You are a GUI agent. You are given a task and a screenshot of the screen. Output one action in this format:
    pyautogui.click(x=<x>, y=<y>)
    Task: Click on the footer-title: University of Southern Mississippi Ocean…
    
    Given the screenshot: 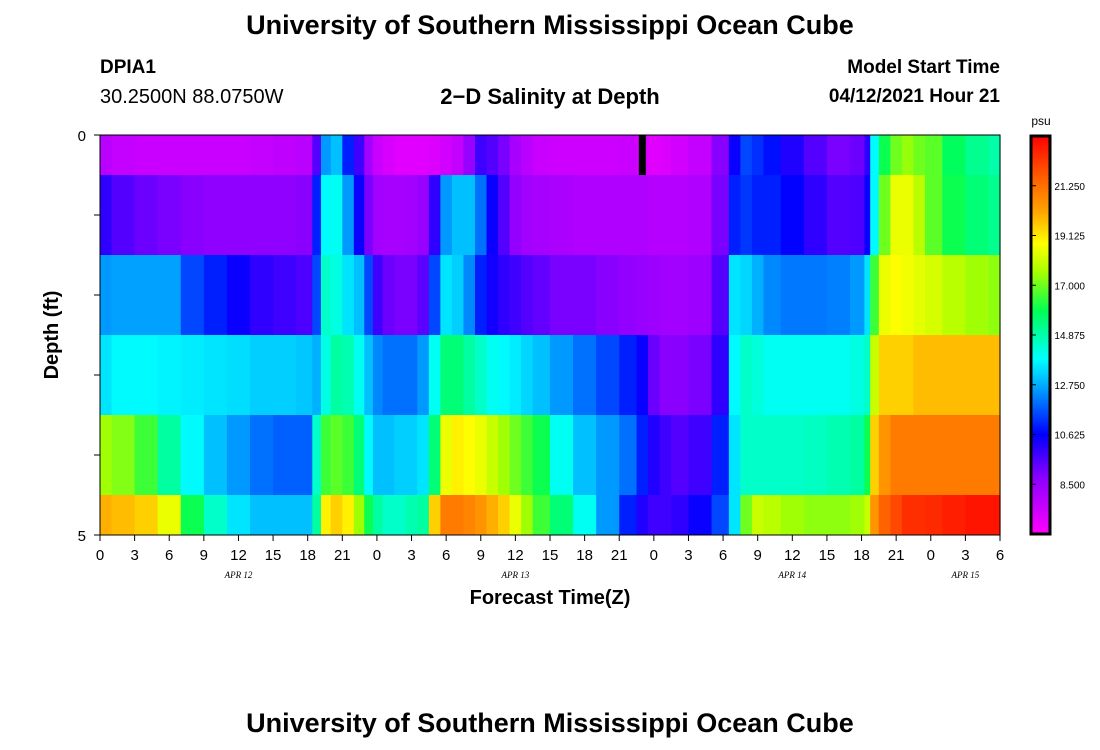 What is the action you would take?
    pyautogui.click(x=550, y=723)
    